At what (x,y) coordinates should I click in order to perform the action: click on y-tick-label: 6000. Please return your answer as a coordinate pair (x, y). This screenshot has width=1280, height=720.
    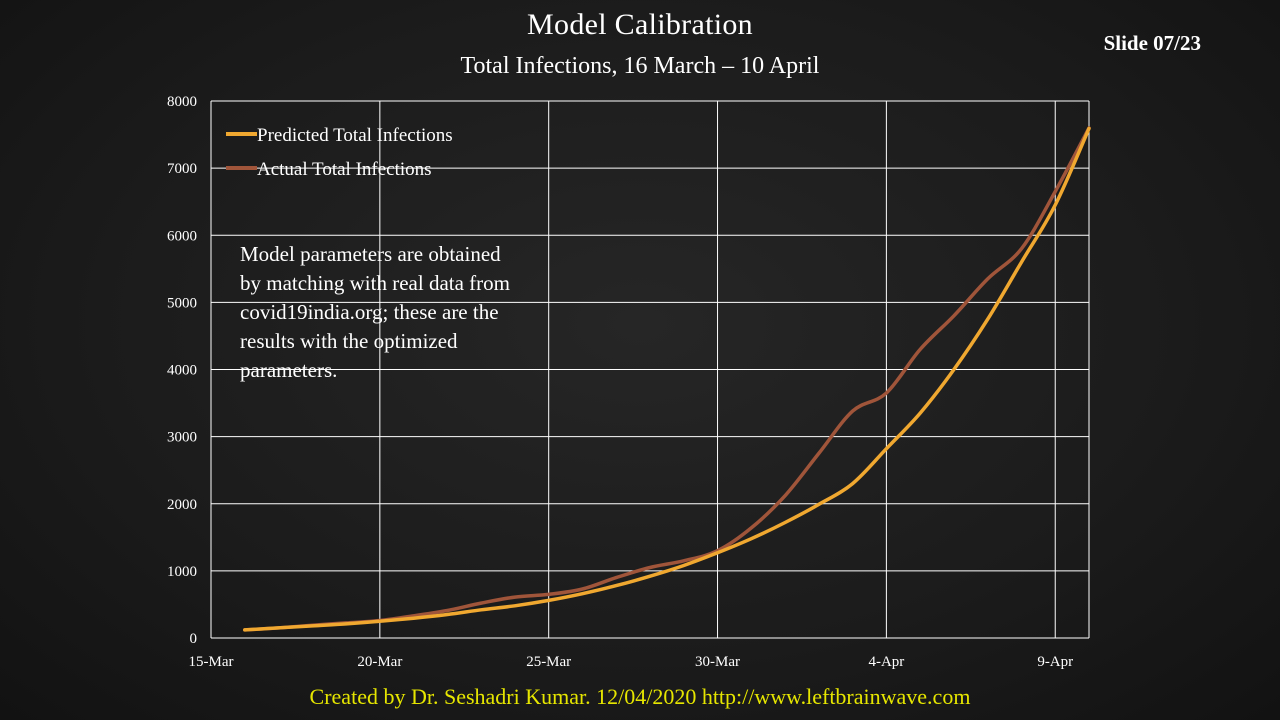
    Looking at the image, I should click on (182, 236).